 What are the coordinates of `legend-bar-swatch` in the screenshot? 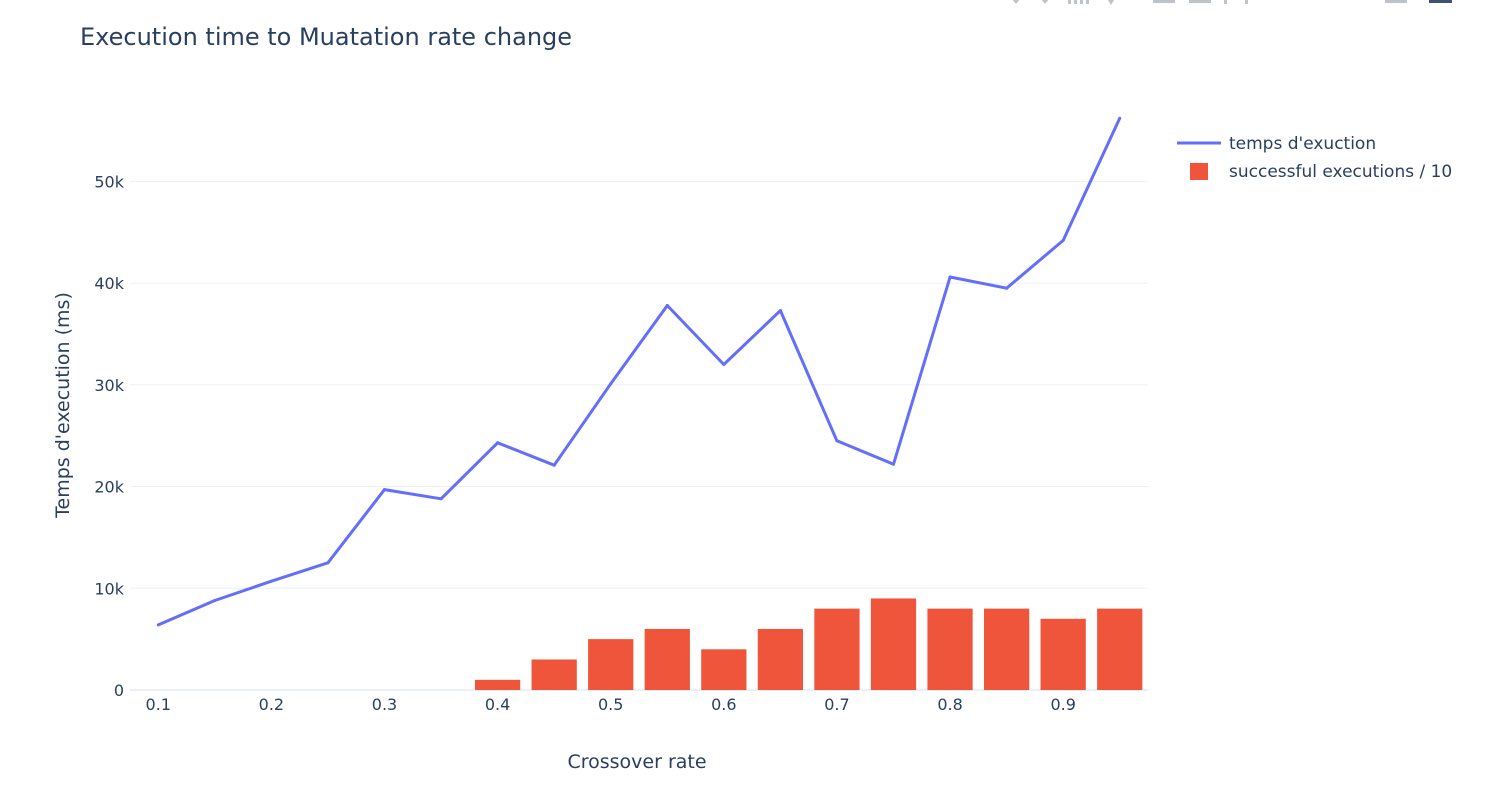 It's located at (1199, 171).